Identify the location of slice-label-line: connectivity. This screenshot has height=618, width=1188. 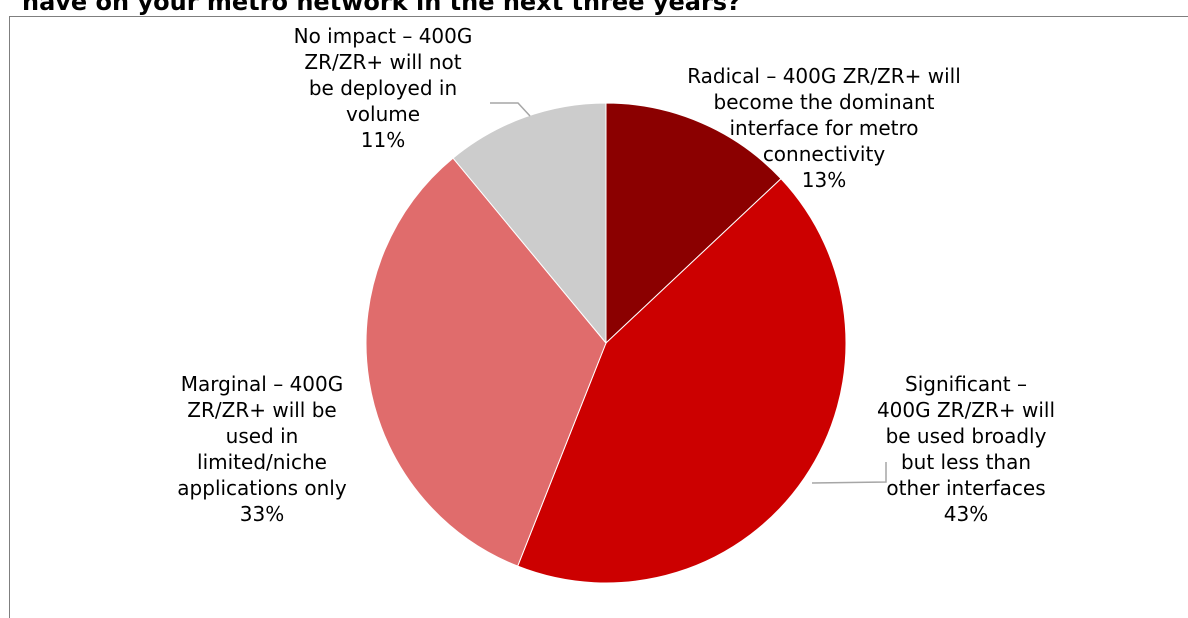
(824, 154).